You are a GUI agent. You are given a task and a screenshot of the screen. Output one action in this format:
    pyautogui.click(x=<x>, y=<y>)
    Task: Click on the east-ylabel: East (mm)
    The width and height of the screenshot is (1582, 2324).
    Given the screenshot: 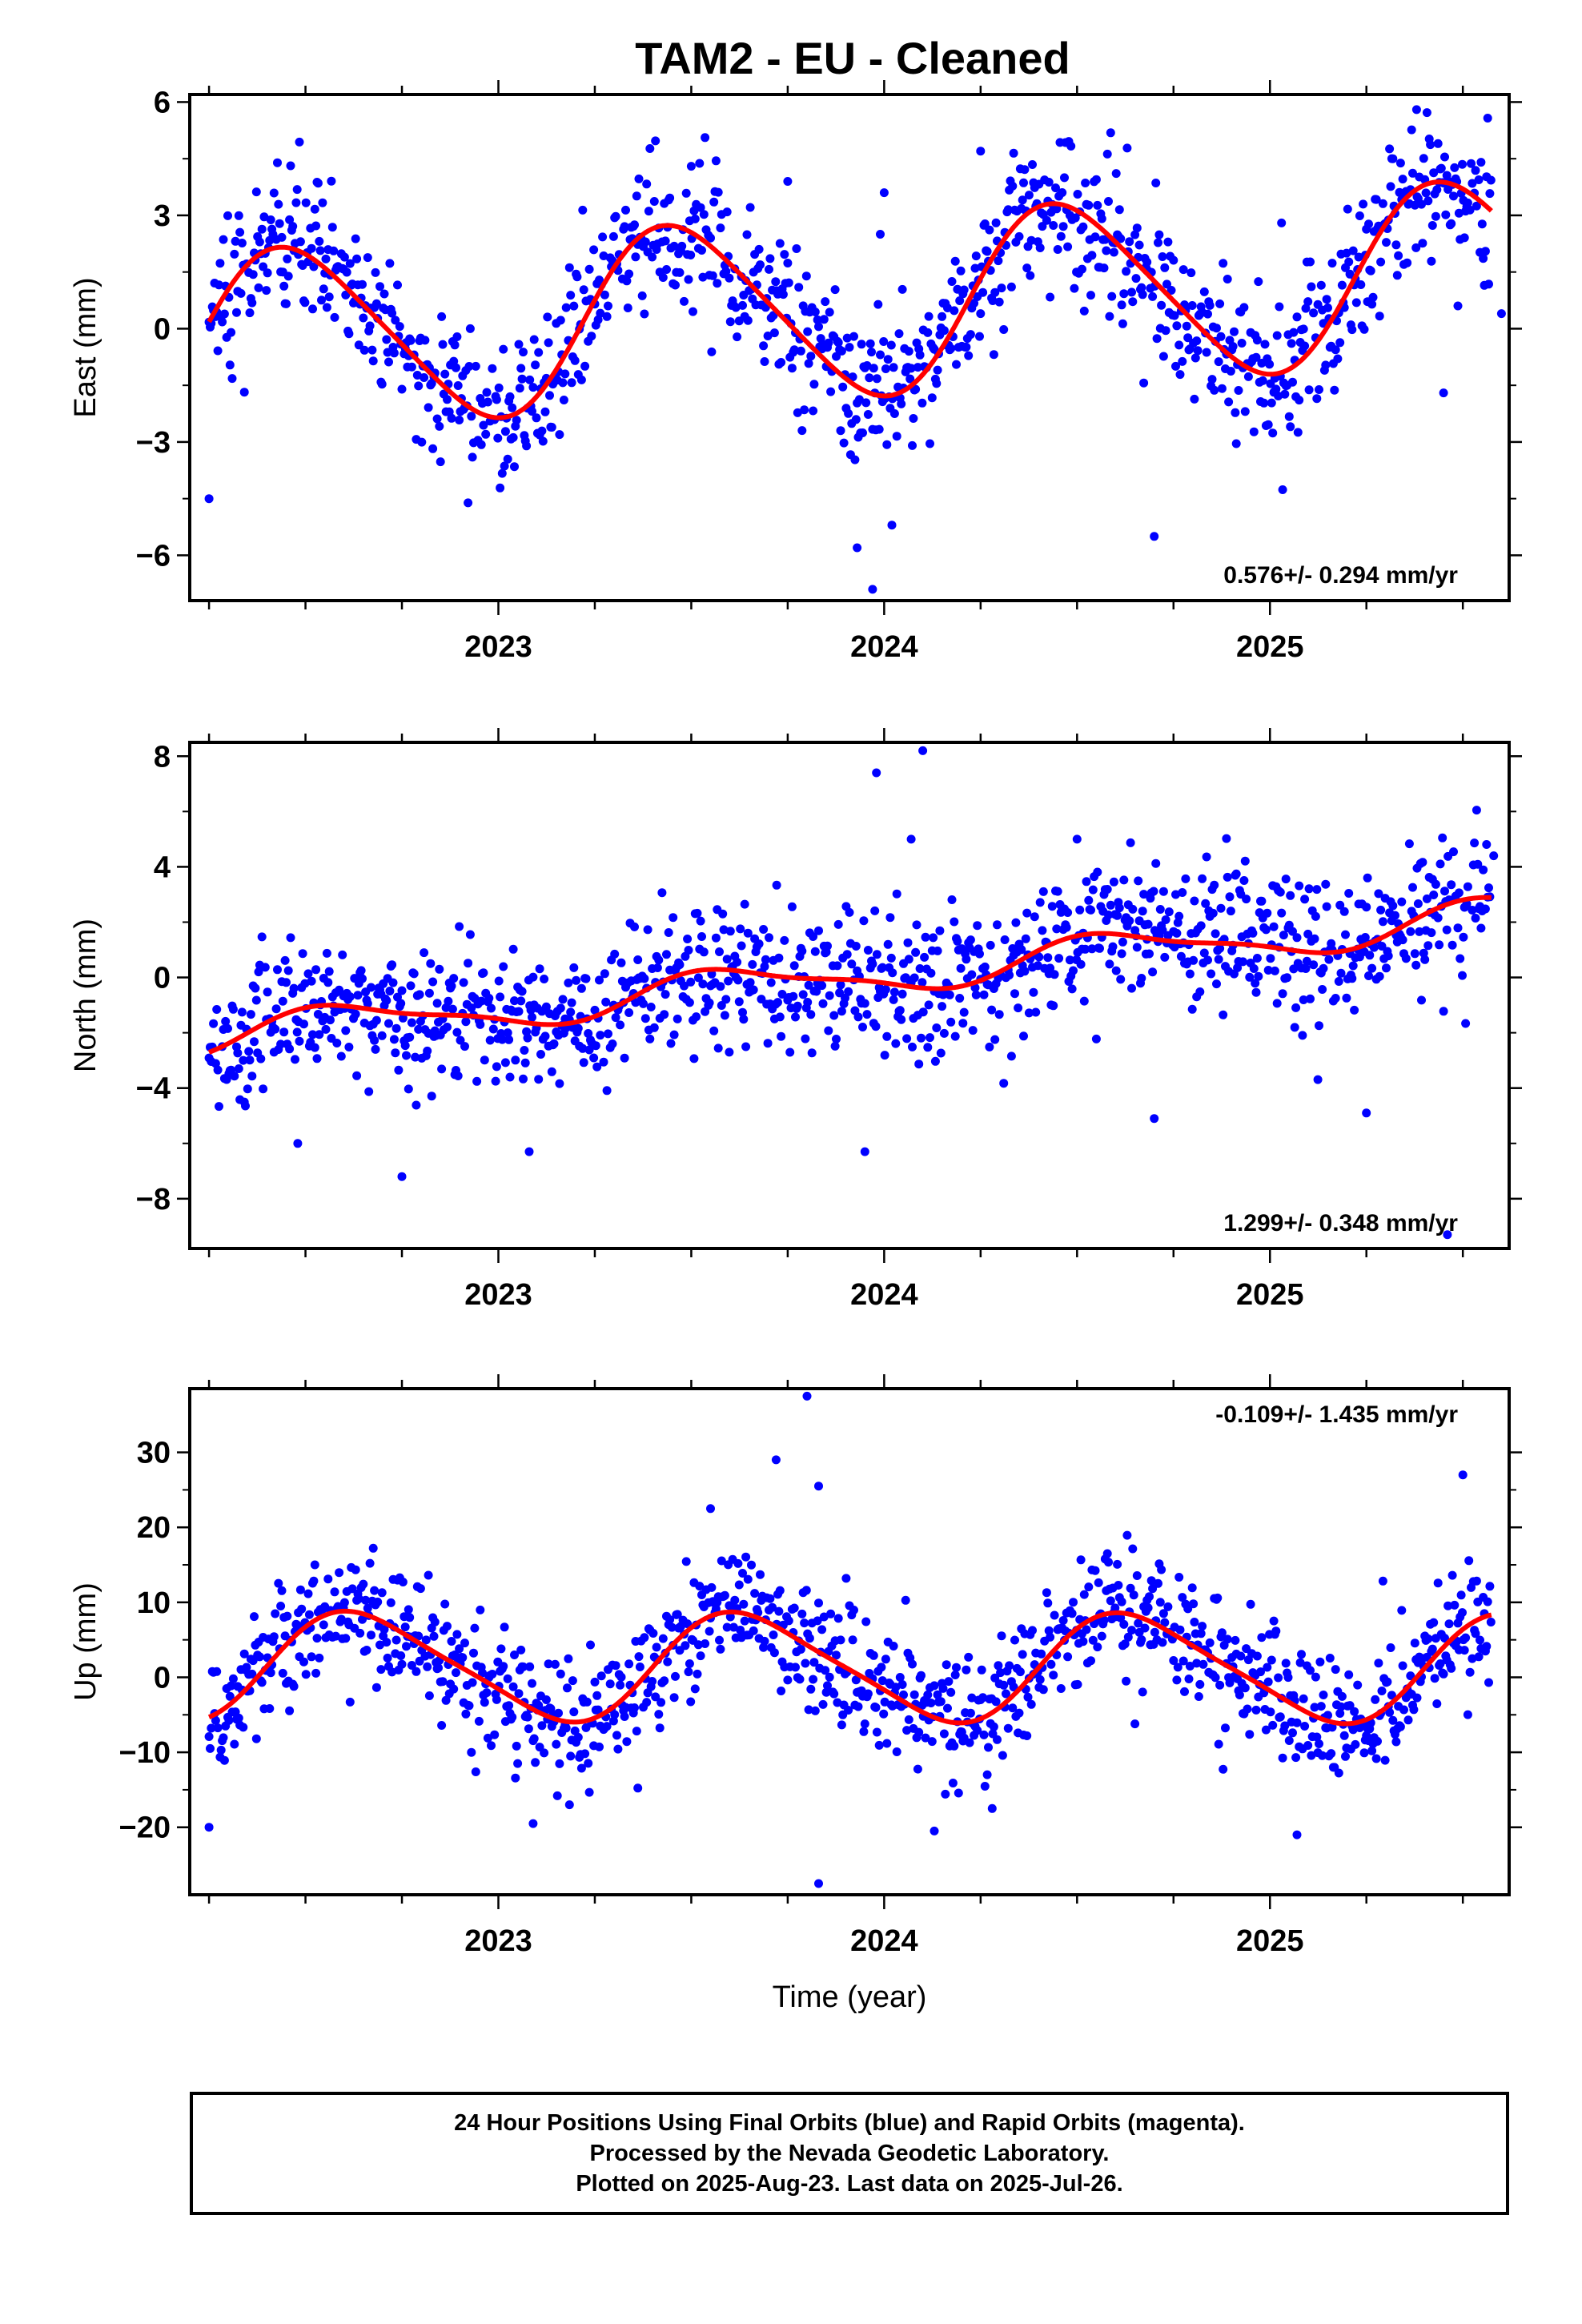 What is the action you would take?
    pyautogui.click(x=86, y=347)
    